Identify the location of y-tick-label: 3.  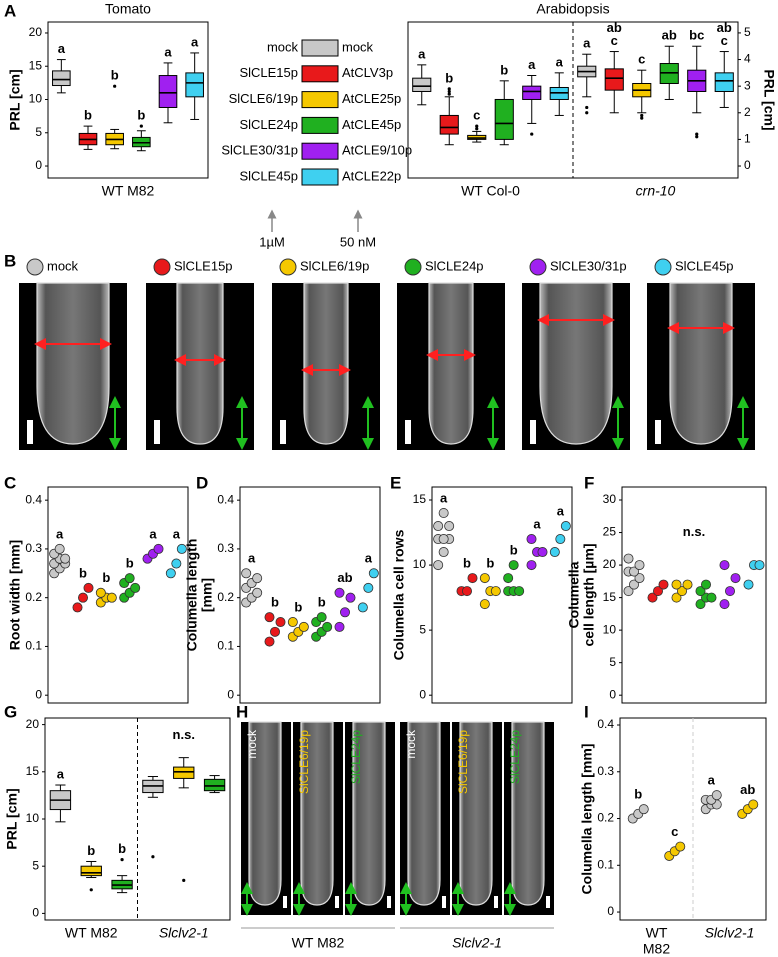
(747, 85).